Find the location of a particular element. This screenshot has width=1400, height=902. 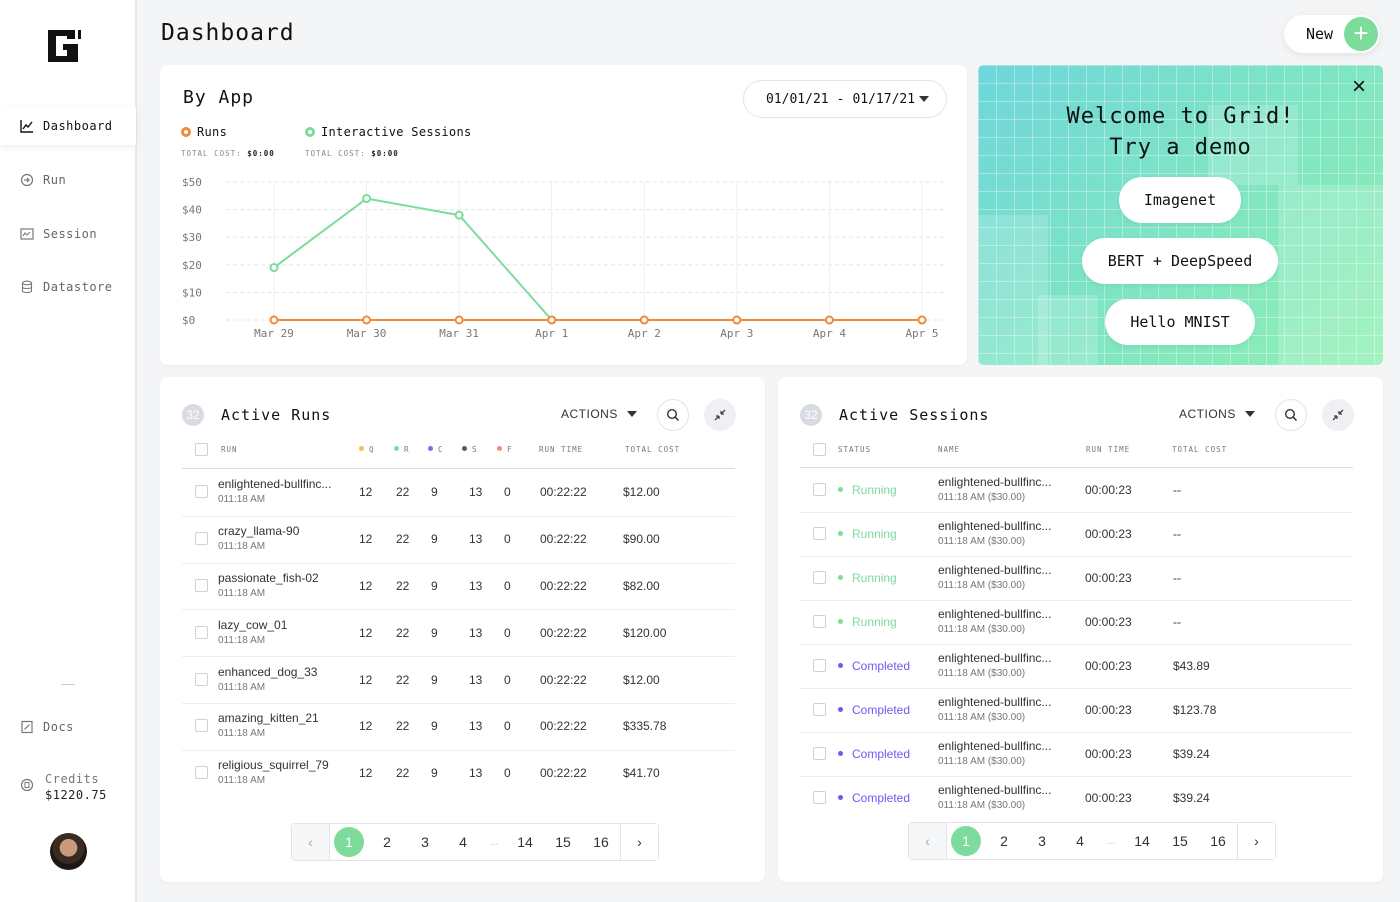

legend-runs: Runs TOTAL COST: $0:00 is located at coordinates (228, 140).